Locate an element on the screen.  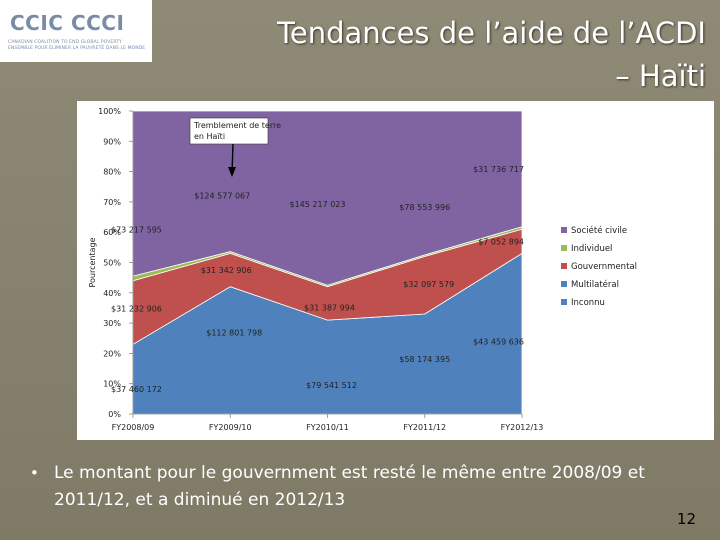
data-label: $58 174 395 is located at coordinates (424, 359).